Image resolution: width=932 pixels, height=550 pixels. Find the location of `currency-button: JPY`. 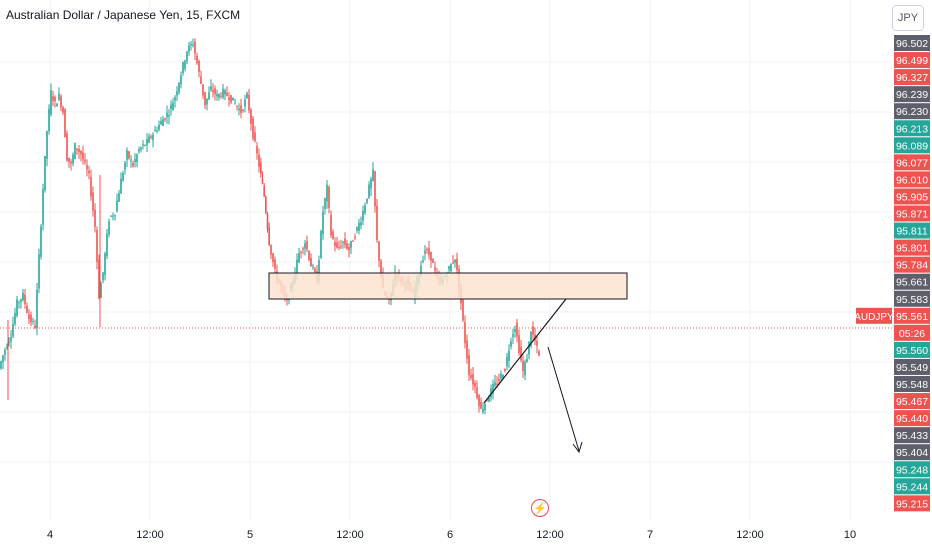

currency-button: JPY is located at coordinates (908, 18).